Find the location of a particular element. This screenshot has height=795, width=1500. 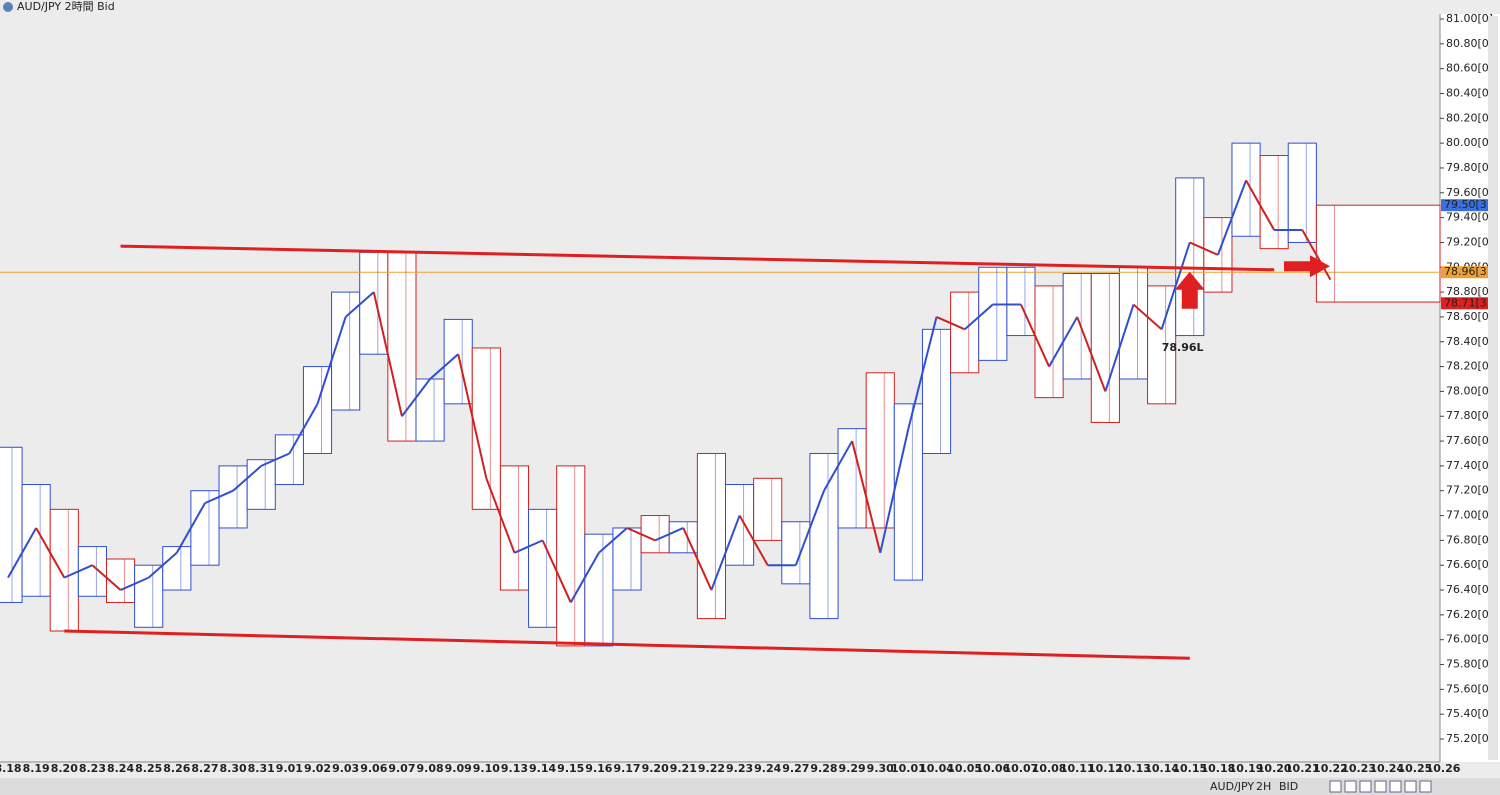

y-tick-label: 78.40[0] is located at coordinates (1469, 341).